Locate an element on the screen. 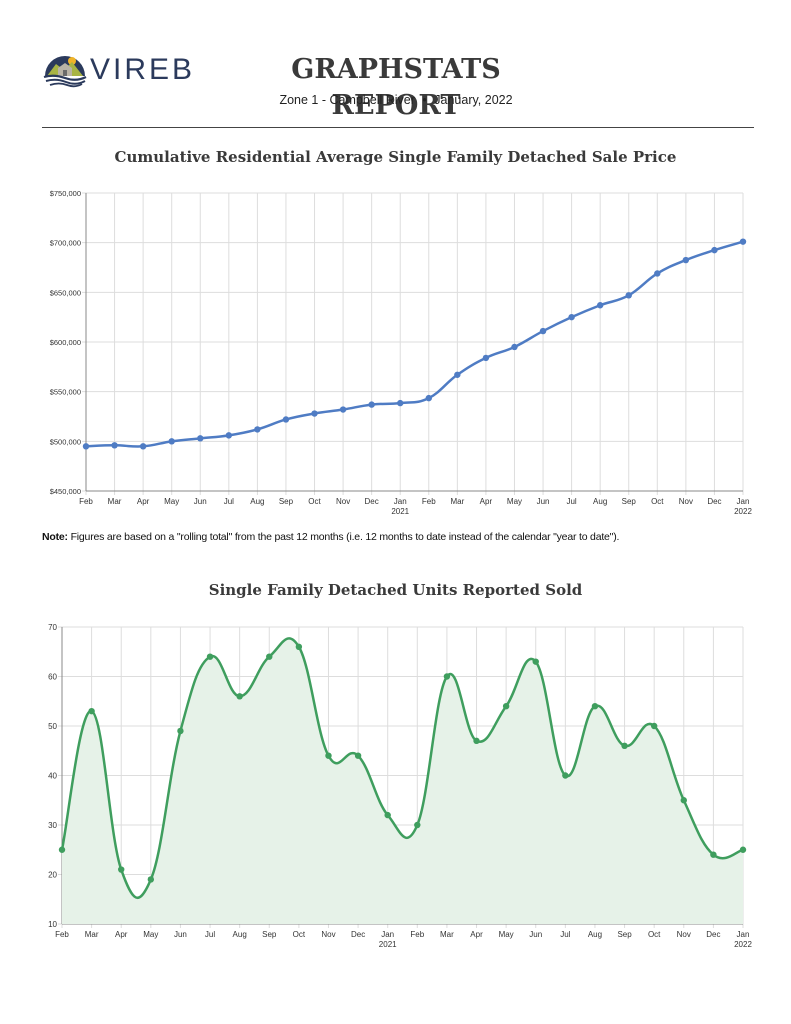  report-subtitle: Zone 1 - Campbell River • January, 2022 is located at coordinates (396, 100).